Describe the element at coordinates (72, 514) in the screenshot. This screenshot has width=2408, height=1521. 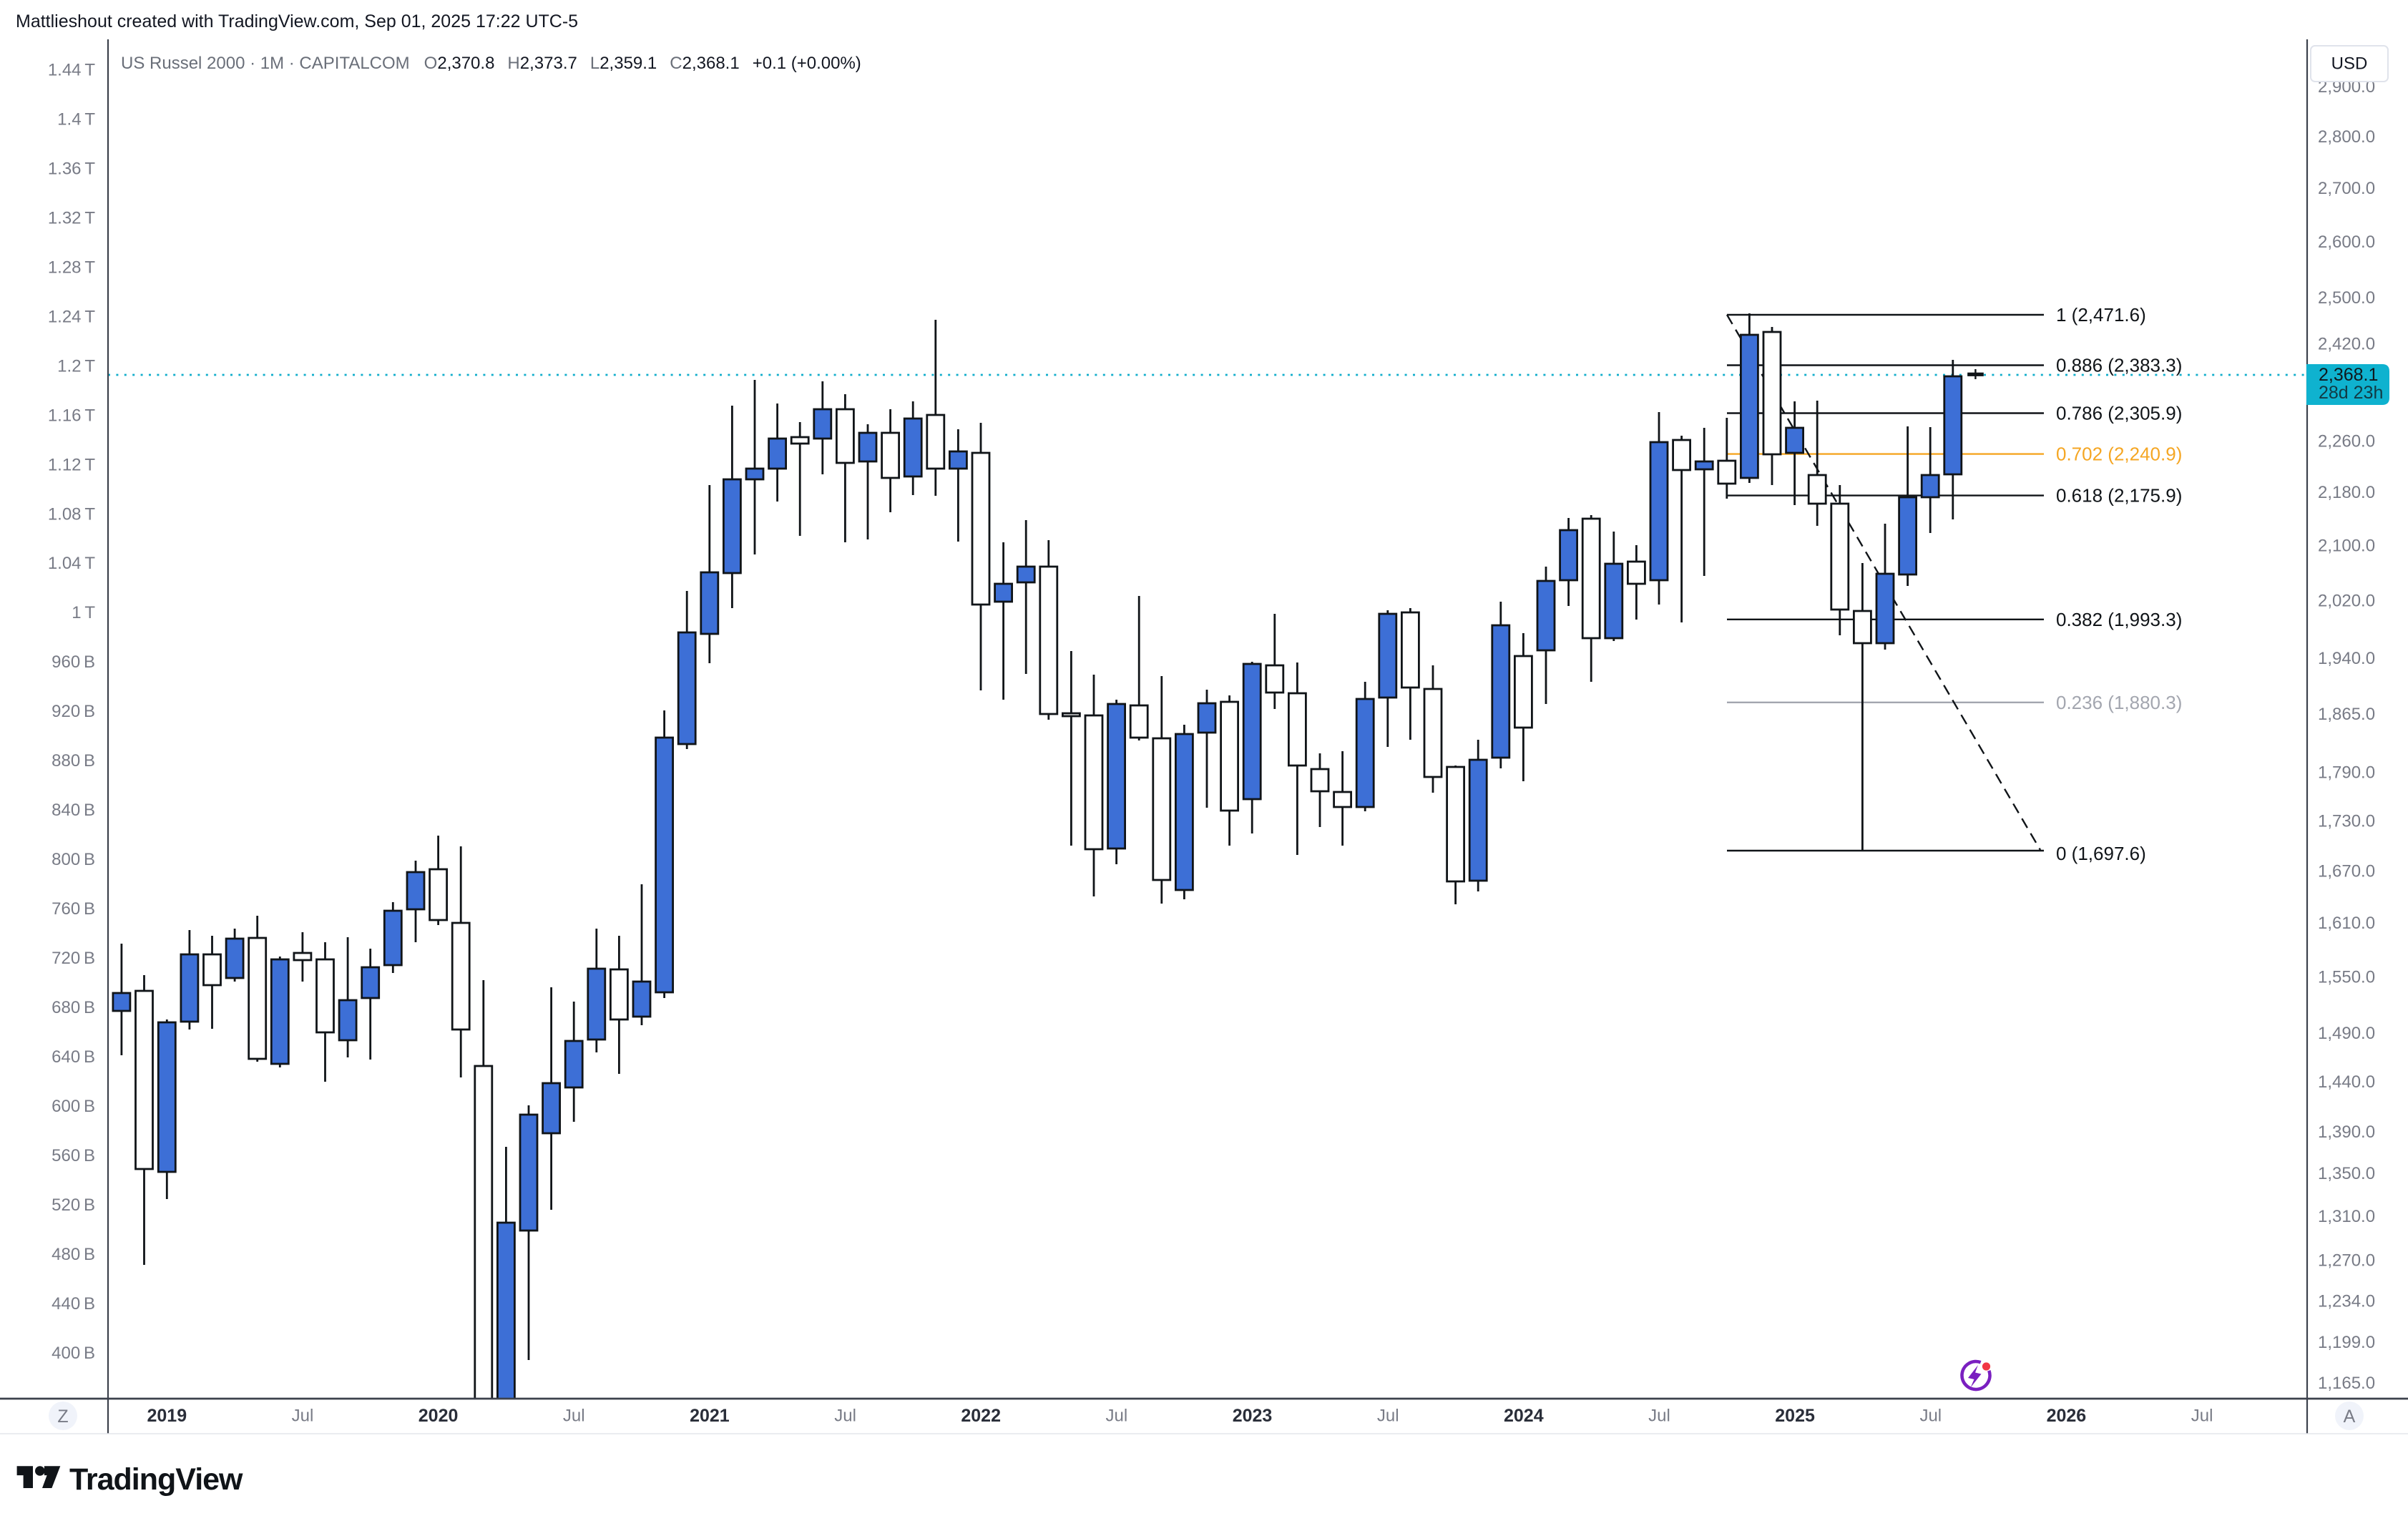
I see `svg-text: 1.08 T` at that location.